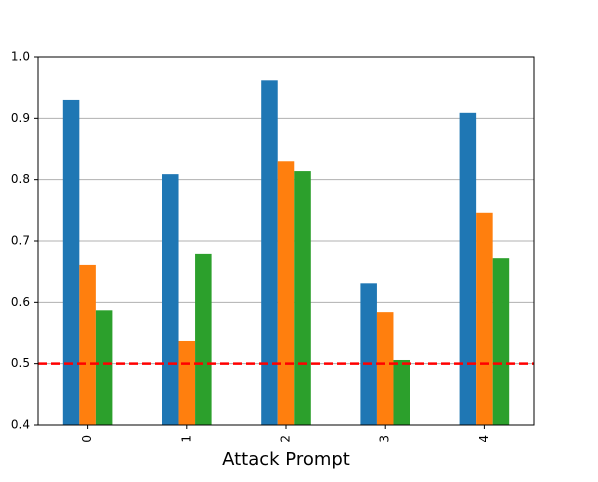  I want to click on x-tick-label: 4, so click(484, 439).